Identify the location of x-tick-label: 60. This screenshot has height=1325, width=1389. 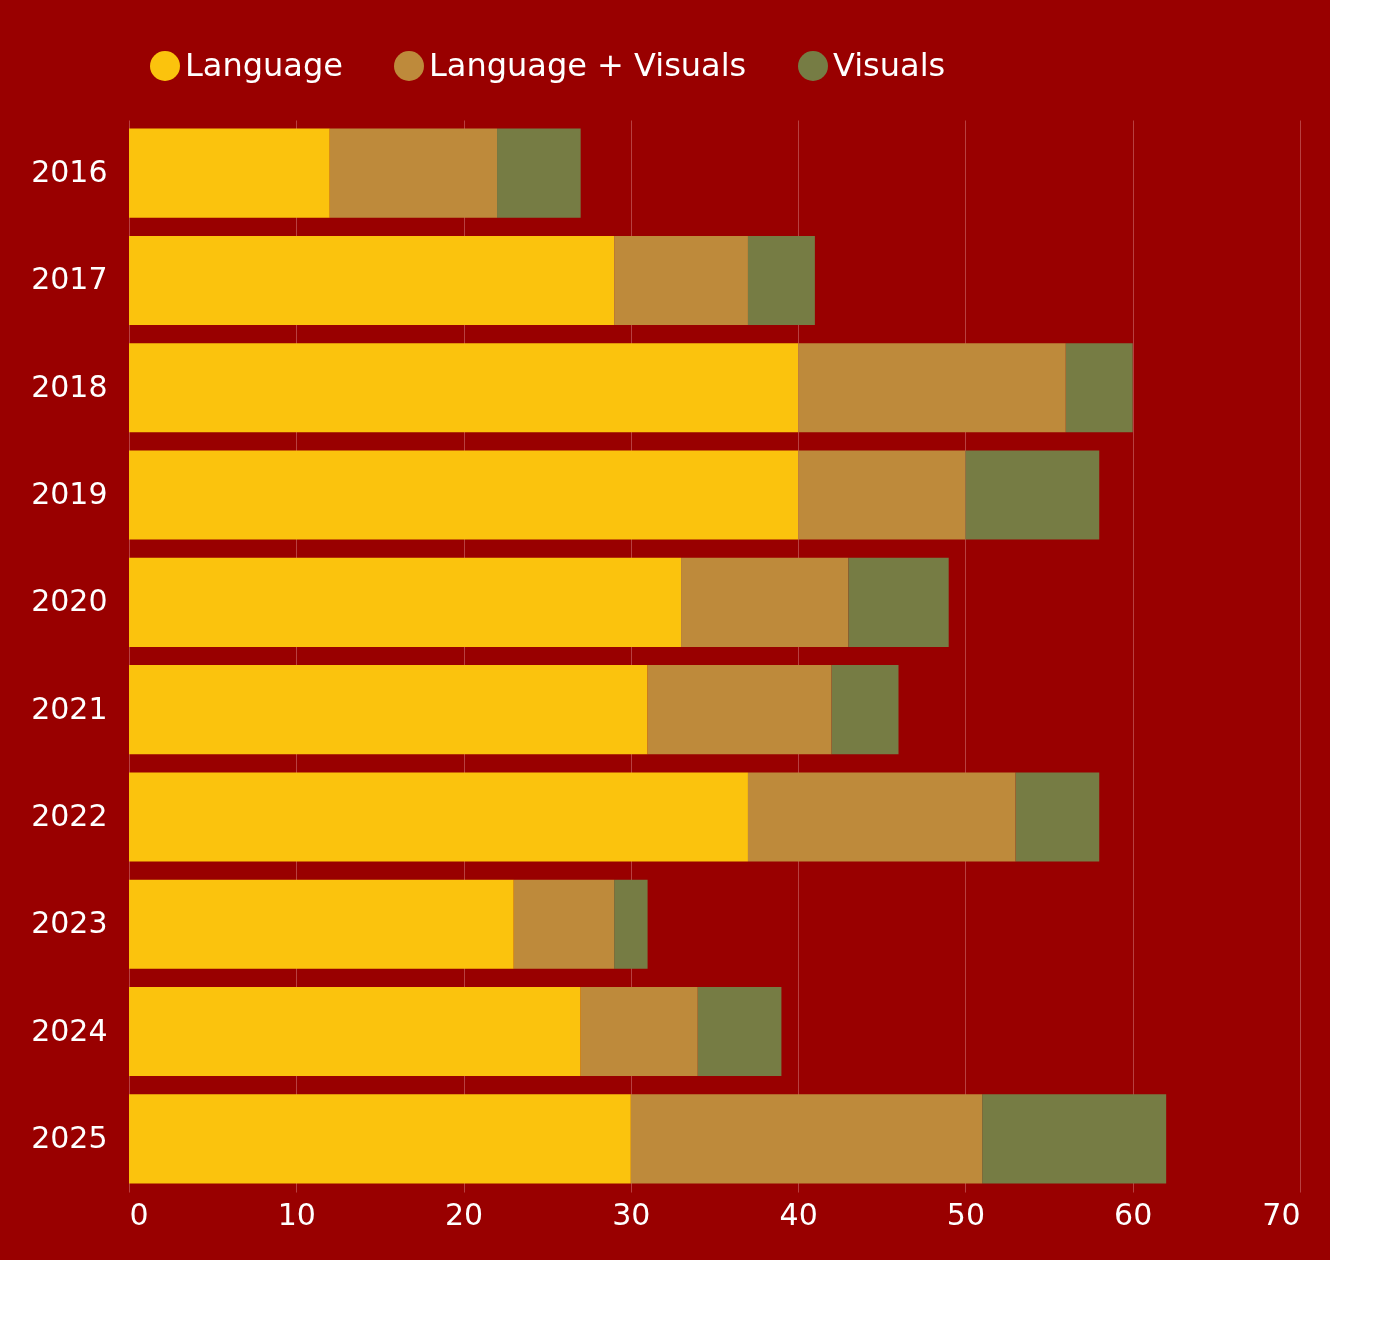
(1133, 1214).